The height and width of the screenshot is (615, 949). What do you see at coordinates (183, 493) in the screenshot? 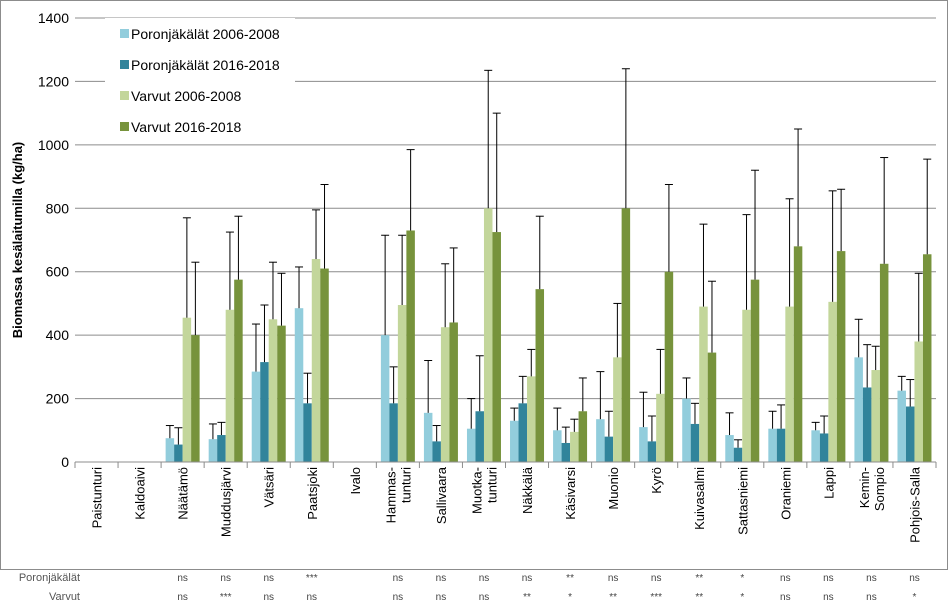
I see `x-tick-label: Näätämö` at bounding box center [183, 493].